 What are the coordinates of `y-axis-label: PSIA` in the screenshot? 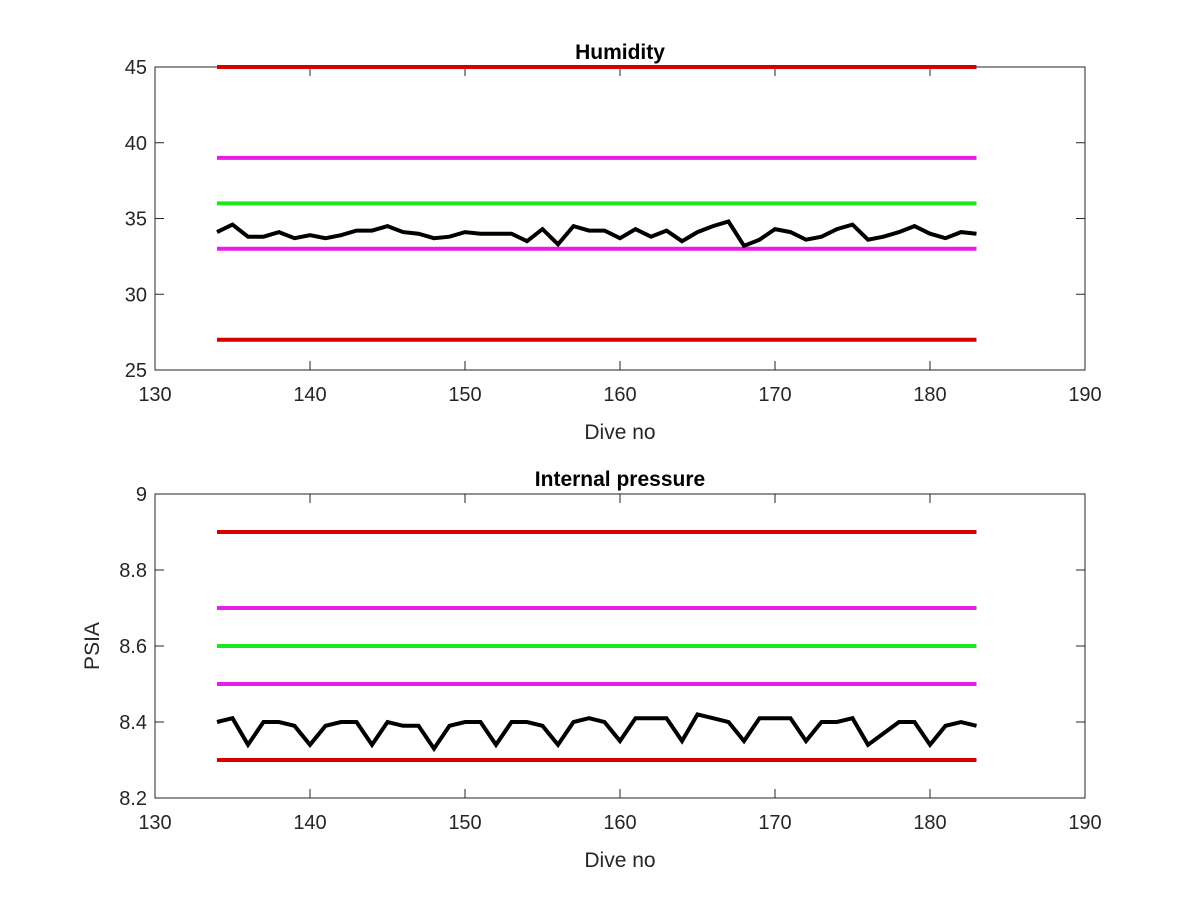 It's located at (92, 646).